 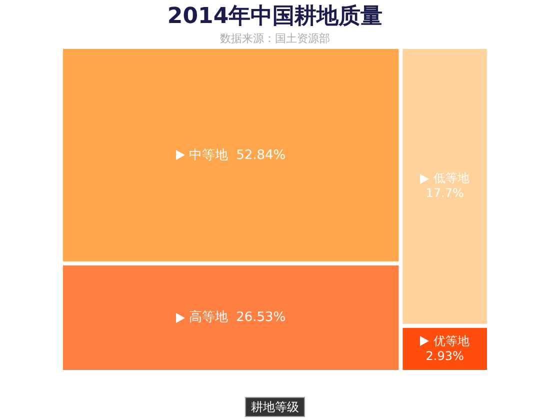 I want to click on category-label: 优等地, so click(x=451, y=341).